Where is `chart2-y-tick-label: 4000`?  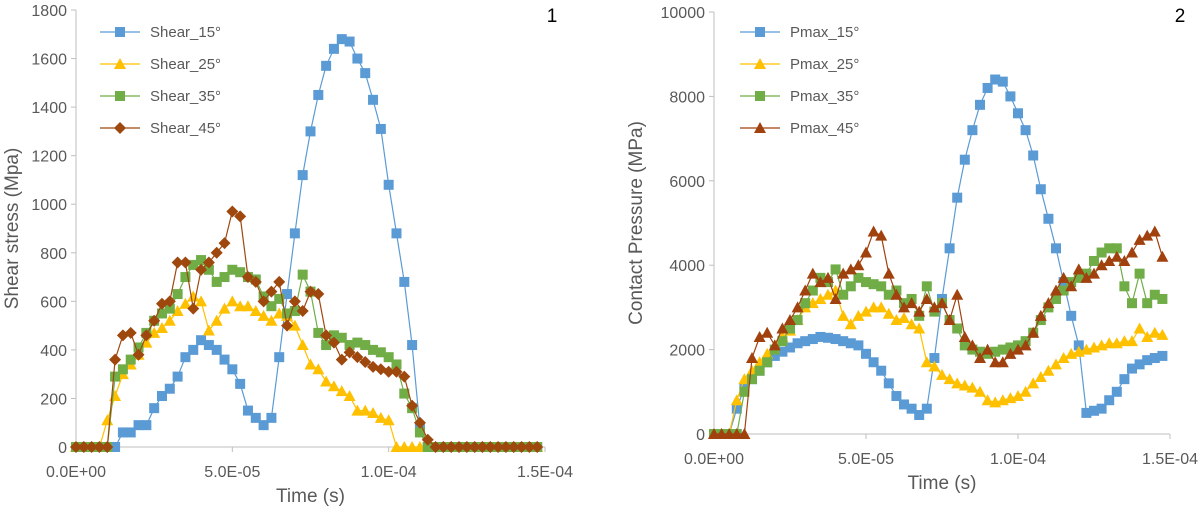
chart2-y-tick-label: 4000 is located at coordinates (687, 266).